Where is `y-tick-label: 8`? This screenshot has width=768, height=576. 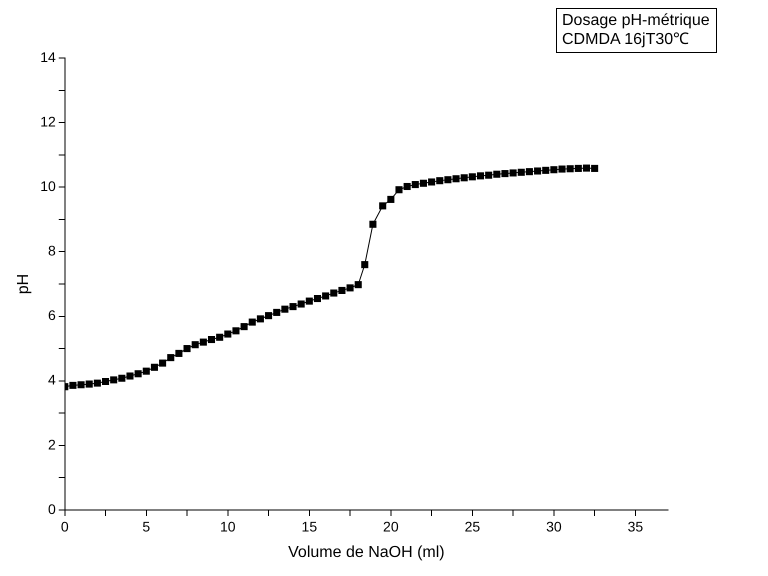 y-tick-label: 8 is located at coordinates (52, 250).